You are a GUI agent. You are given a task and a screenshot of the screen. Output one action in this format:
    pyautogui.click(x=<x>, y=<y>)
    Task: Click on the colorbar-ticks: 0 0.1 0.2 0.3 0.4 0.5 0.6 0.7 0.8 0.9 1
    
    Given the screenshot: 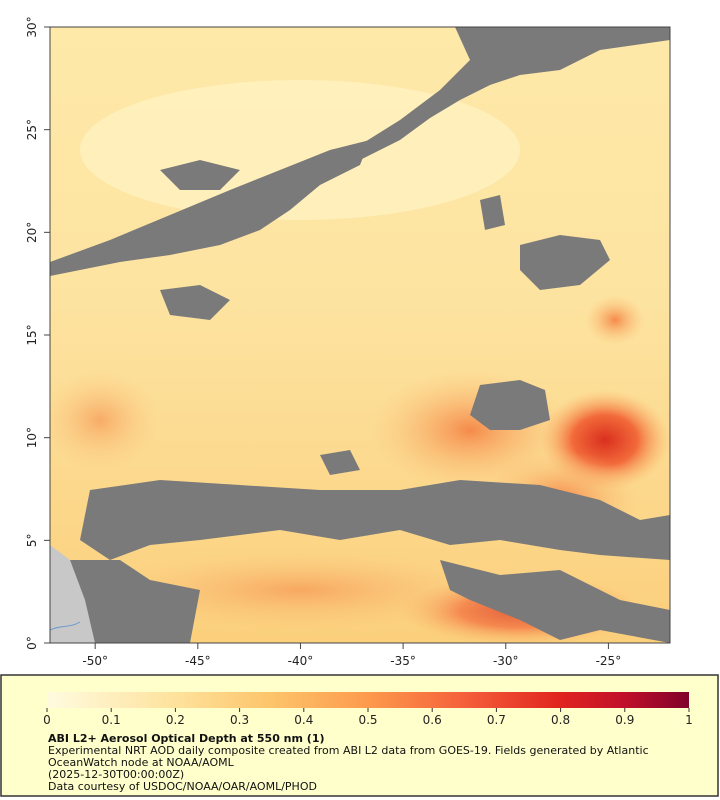 What is the action you would take?
    pyautogui.click(x=368, y=717)
    